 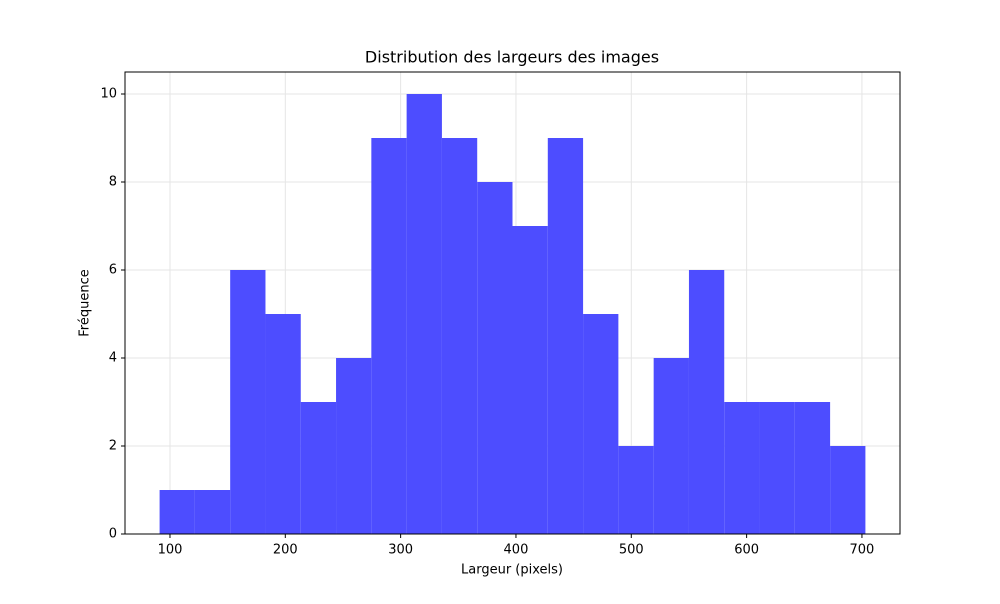 What do you see at coordinates (516, 550) in the screenshot?
I see `x-tick-label: 400` at bounding box center [516, 550].